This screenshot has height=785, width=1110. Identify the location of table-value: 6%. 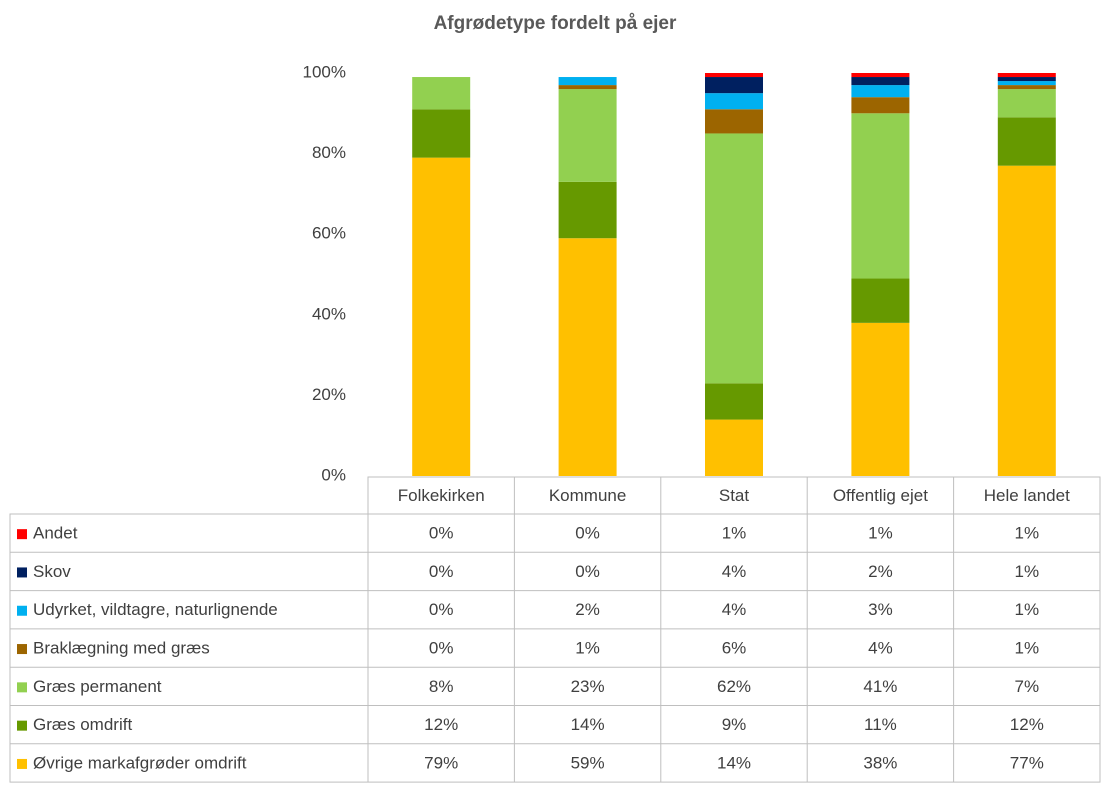
(734, 648).